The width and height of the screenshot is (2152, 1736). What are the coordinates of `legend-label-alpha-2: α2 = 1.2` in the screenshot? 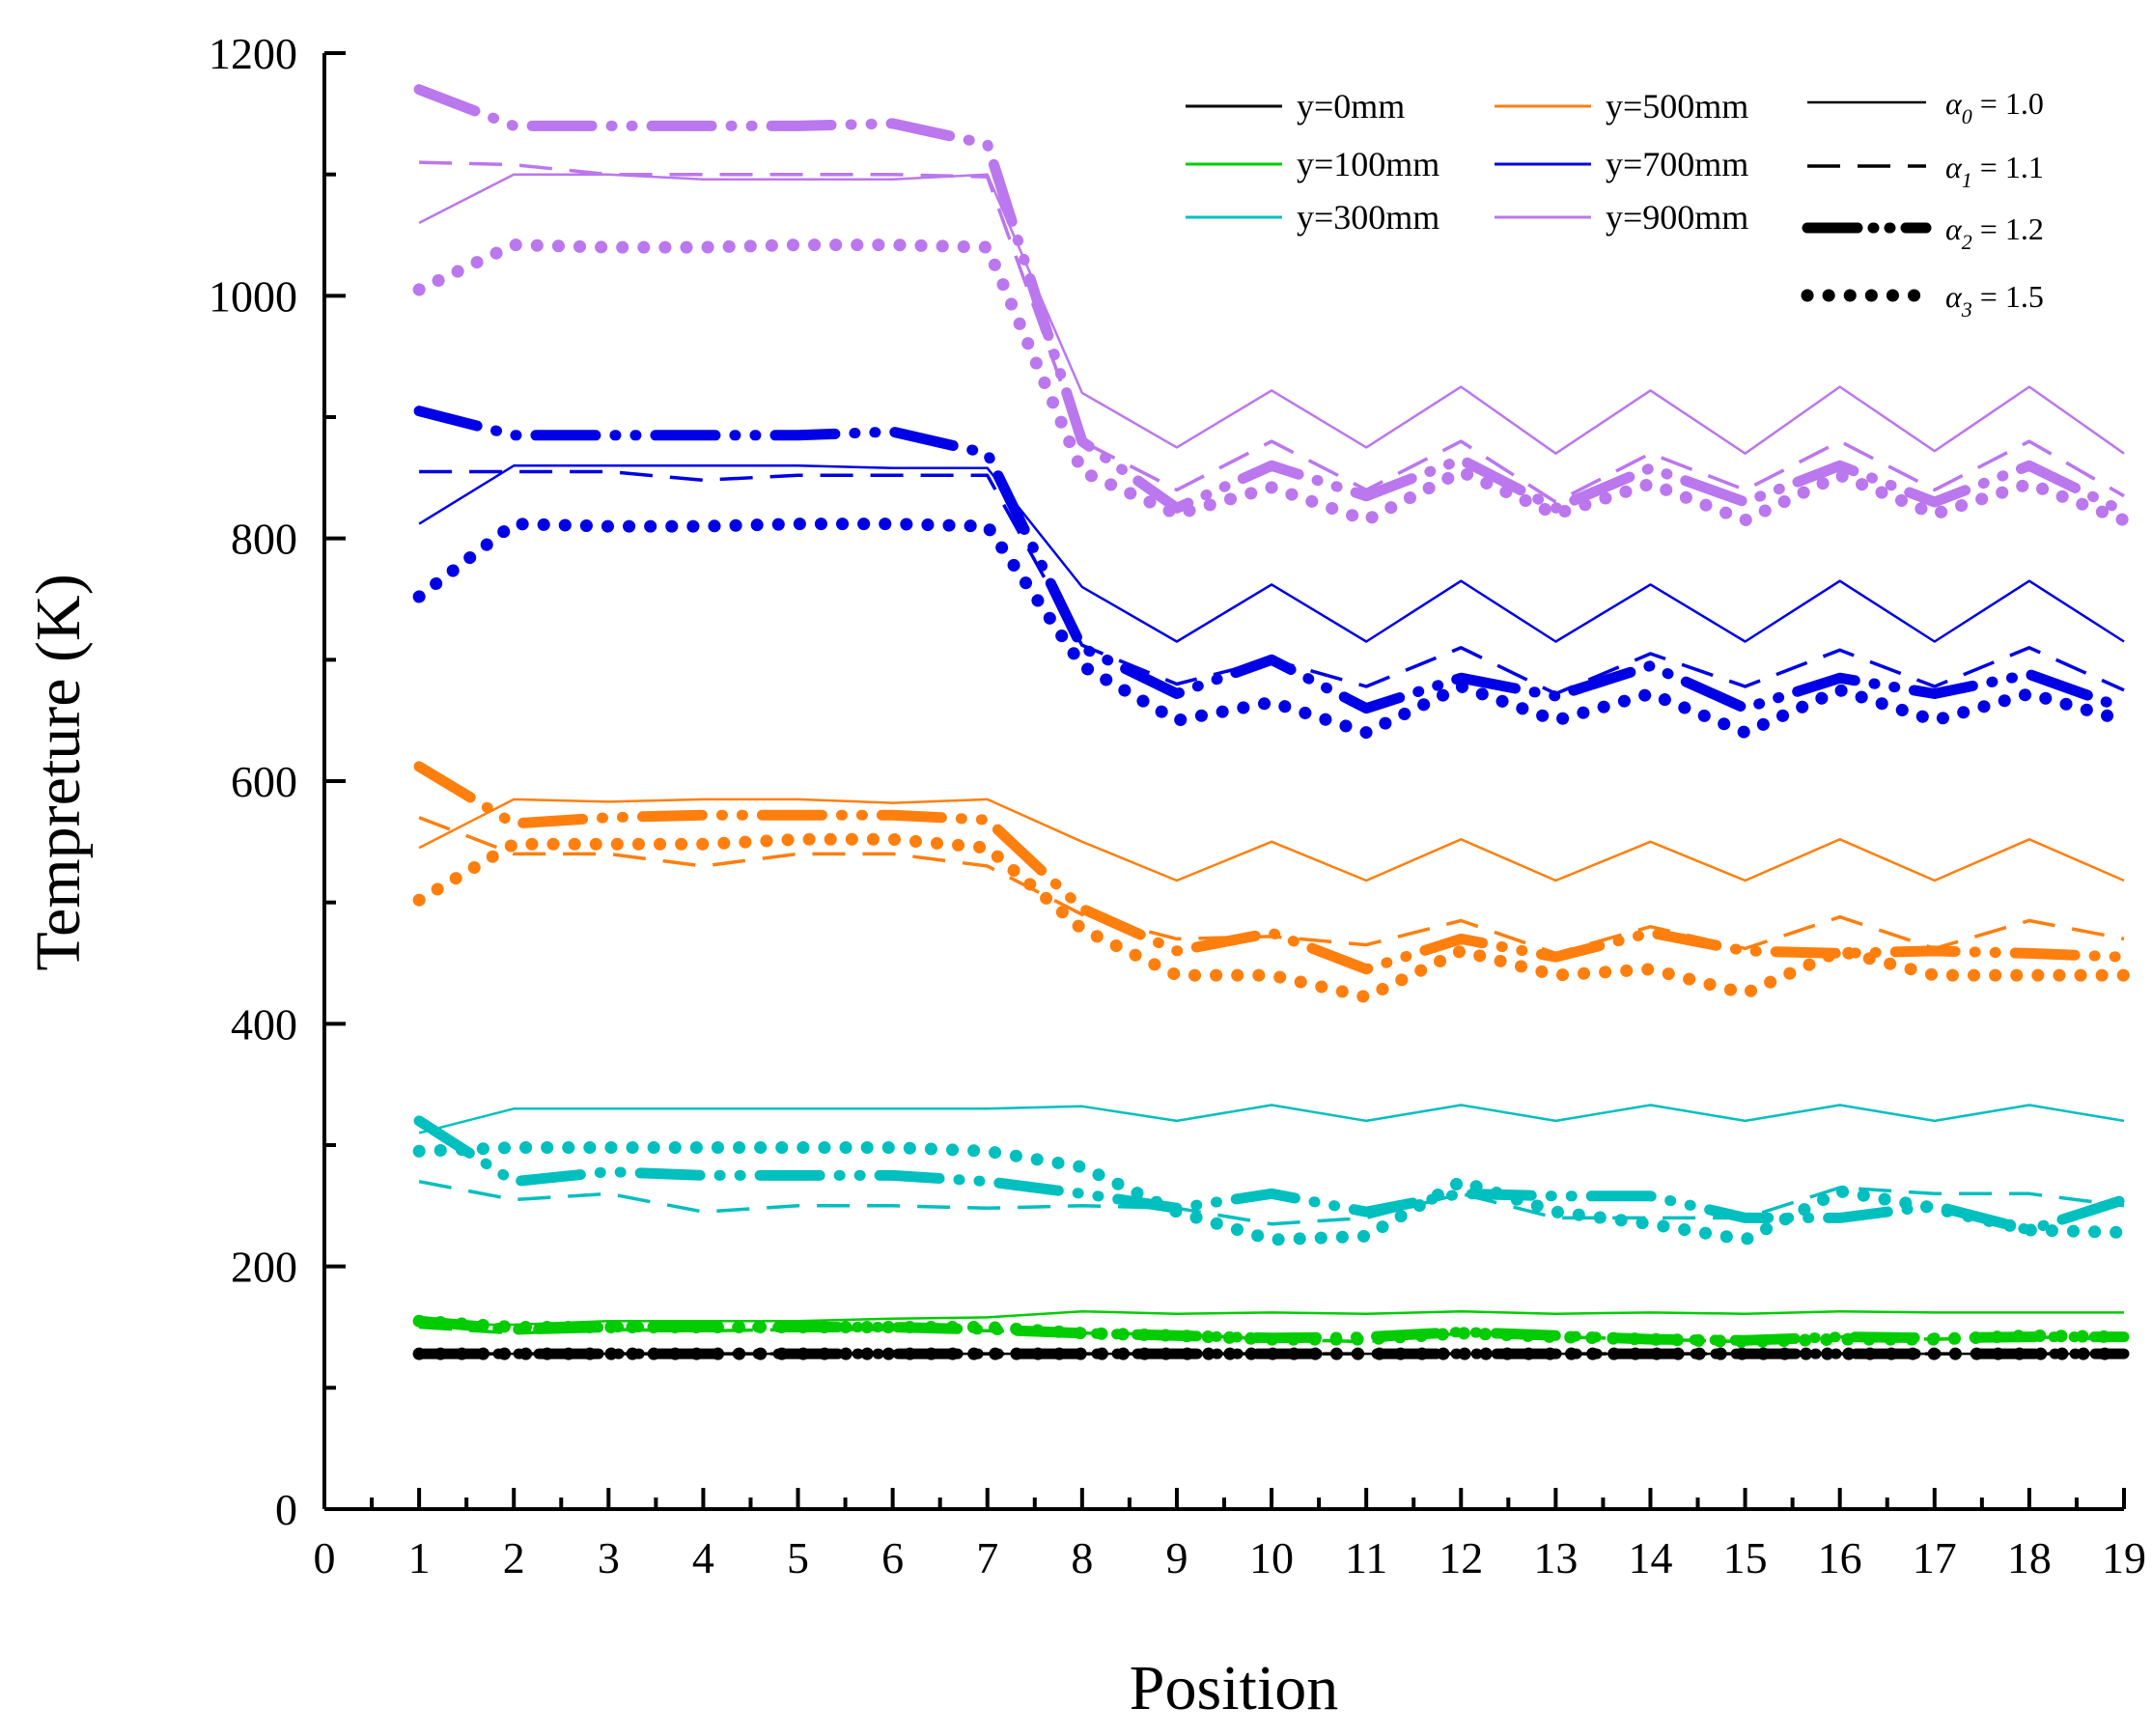 It's located at (1994, 233).